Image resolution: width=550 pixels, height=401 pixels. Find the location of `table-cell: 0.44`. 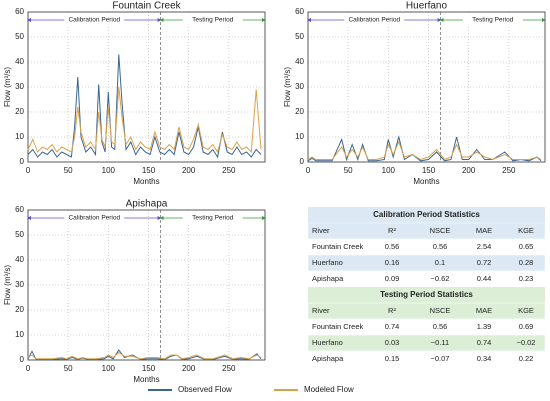

table-cell: 0.44 is located at coordinates (484, 278).